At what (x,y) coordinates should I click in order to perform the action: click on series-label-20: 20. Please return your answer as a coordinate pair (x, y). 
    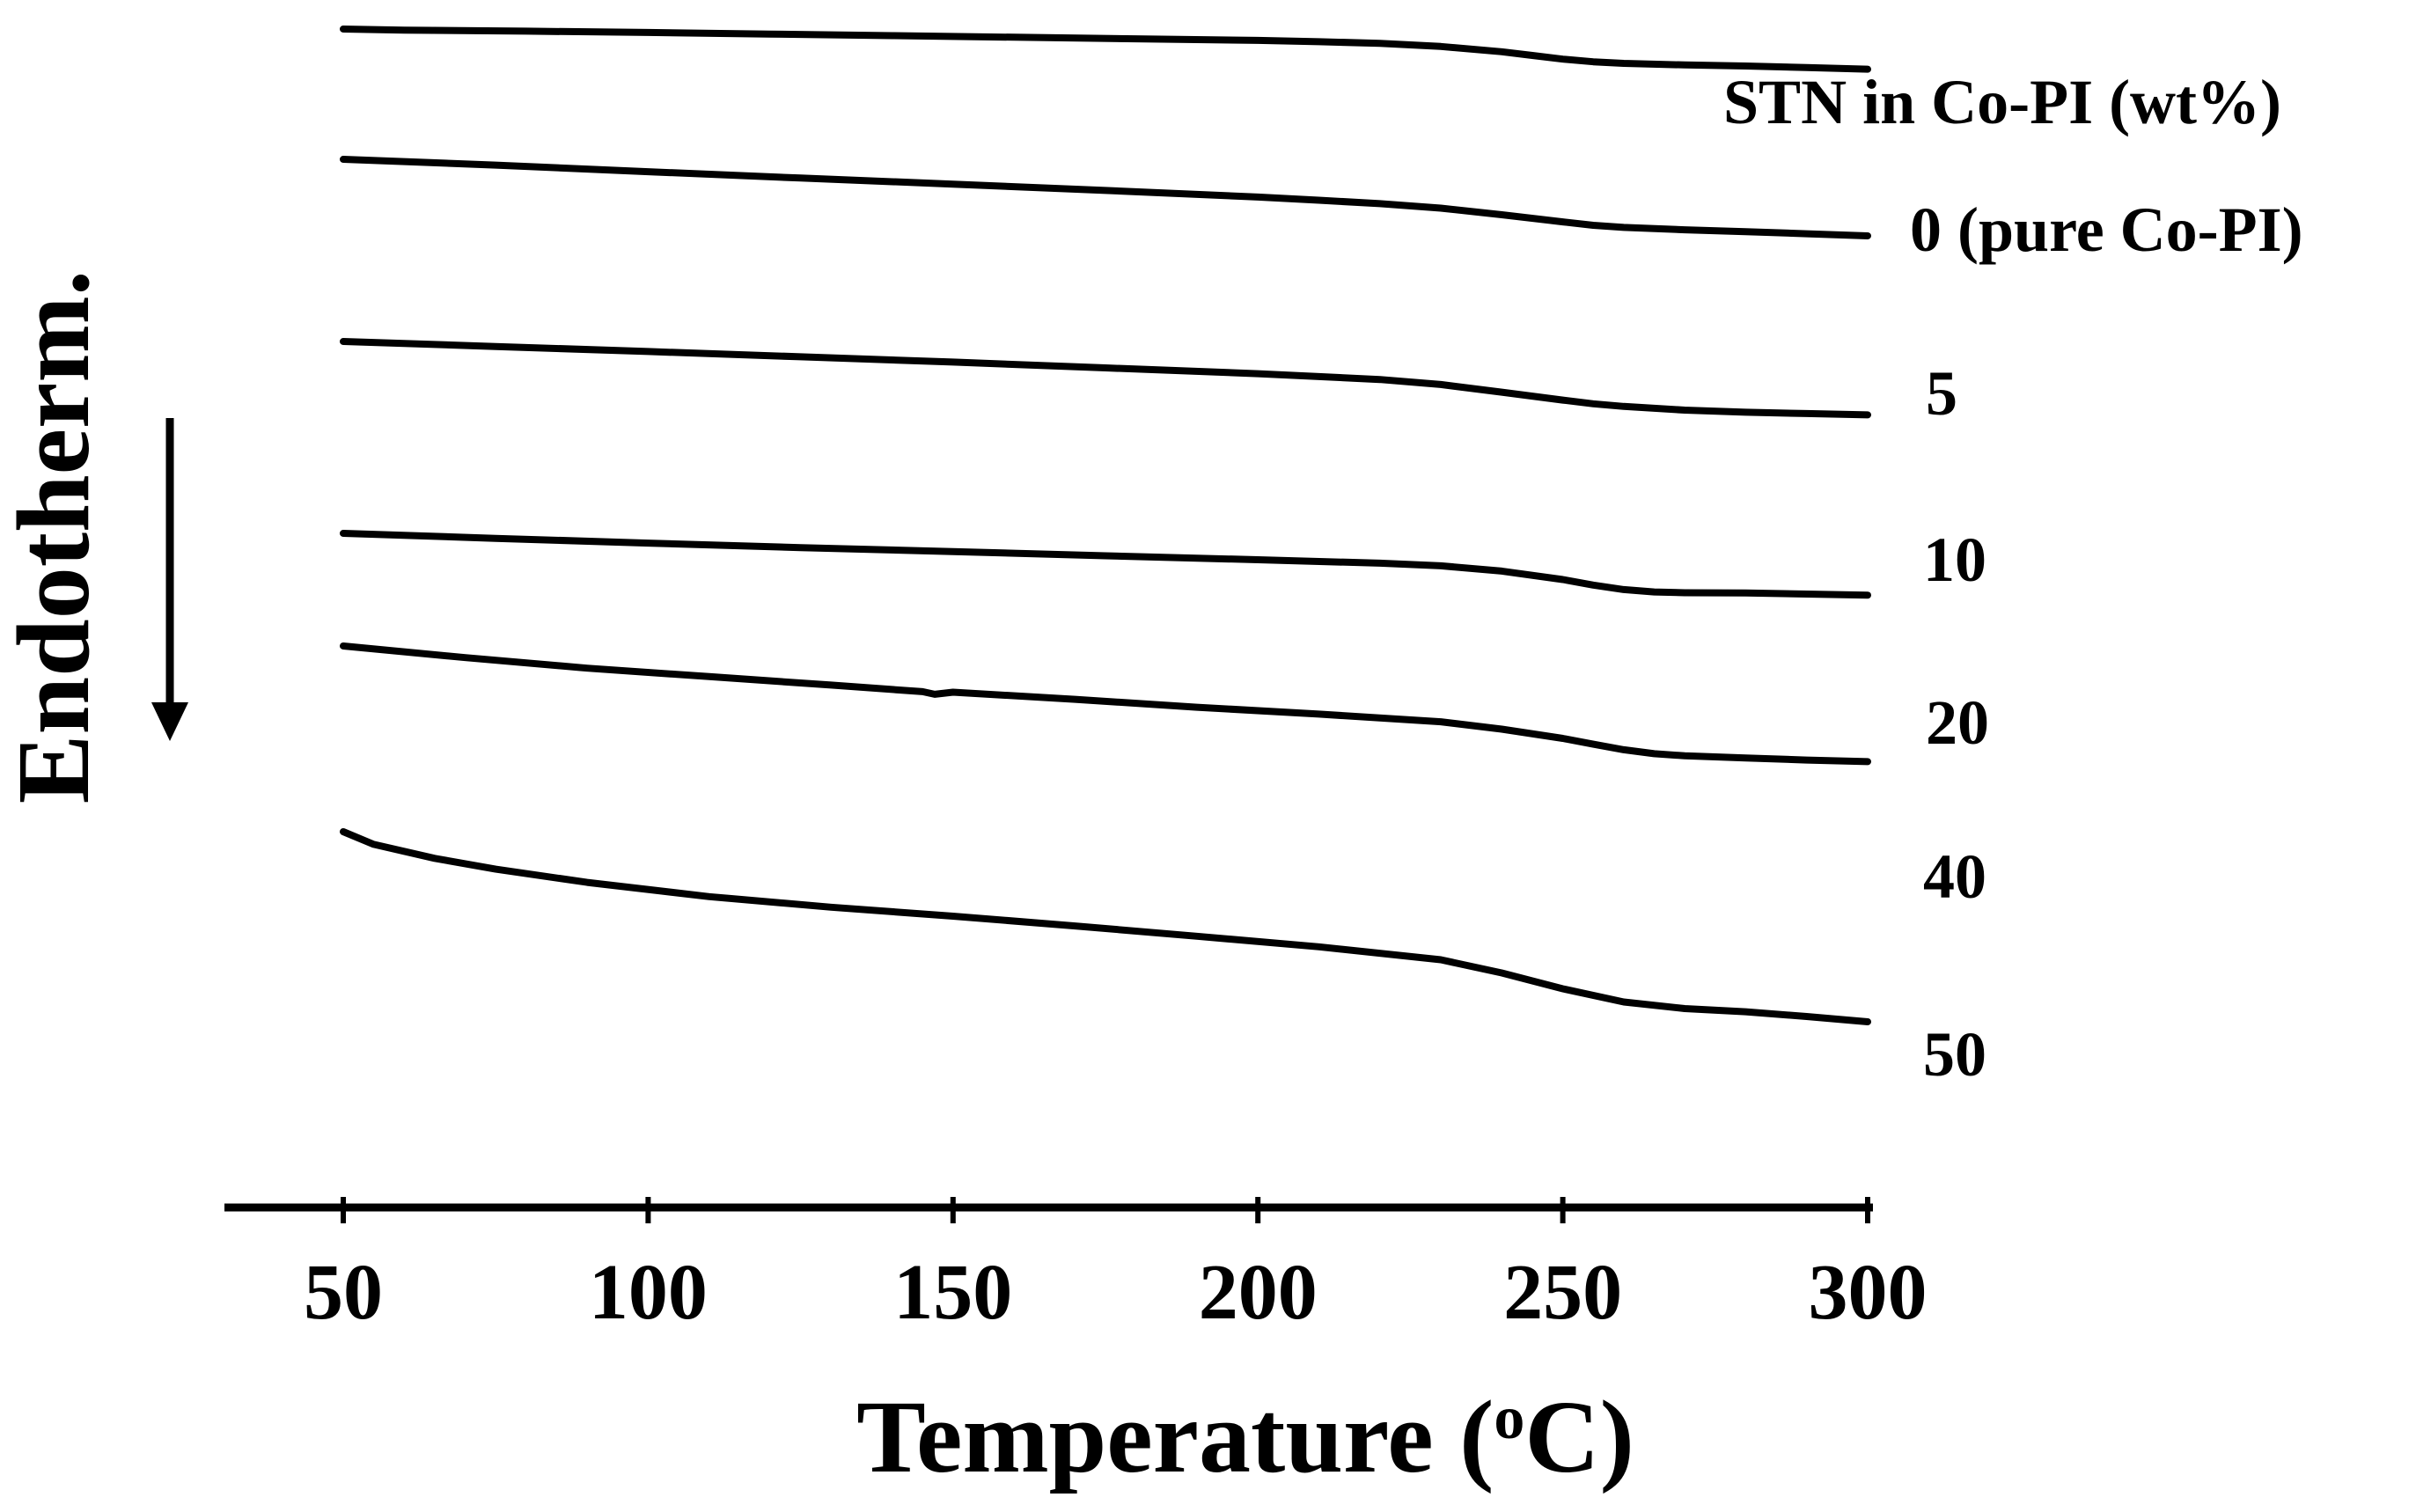
    Looking at the image, I should click on (1957, 723).